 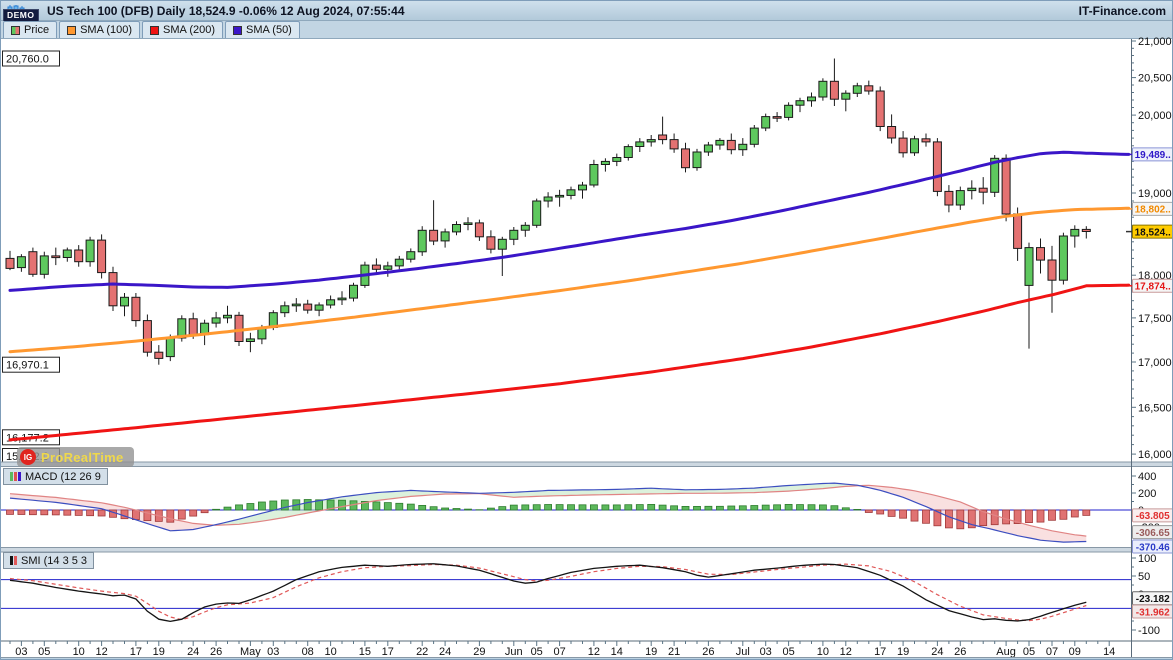 What do you see at coordinates (548, 592) in the screenshot?
I see `smi-signal-line` at bounding box center [548, 592].